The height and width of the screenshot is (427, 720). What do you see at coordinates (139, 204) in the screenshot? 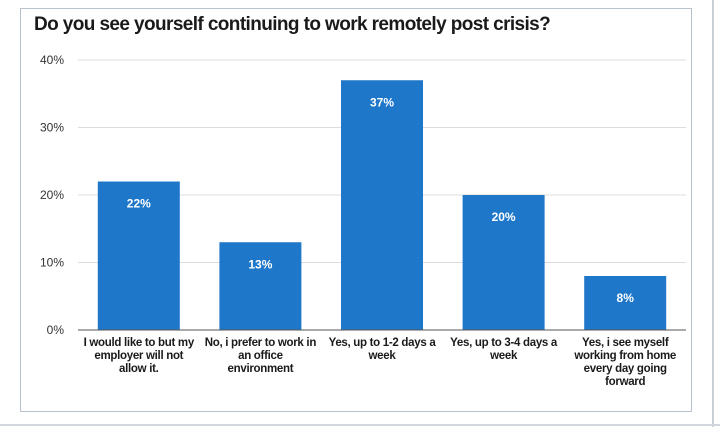
I see `bar-value-label: 22%` at bounding box center [139, 204].